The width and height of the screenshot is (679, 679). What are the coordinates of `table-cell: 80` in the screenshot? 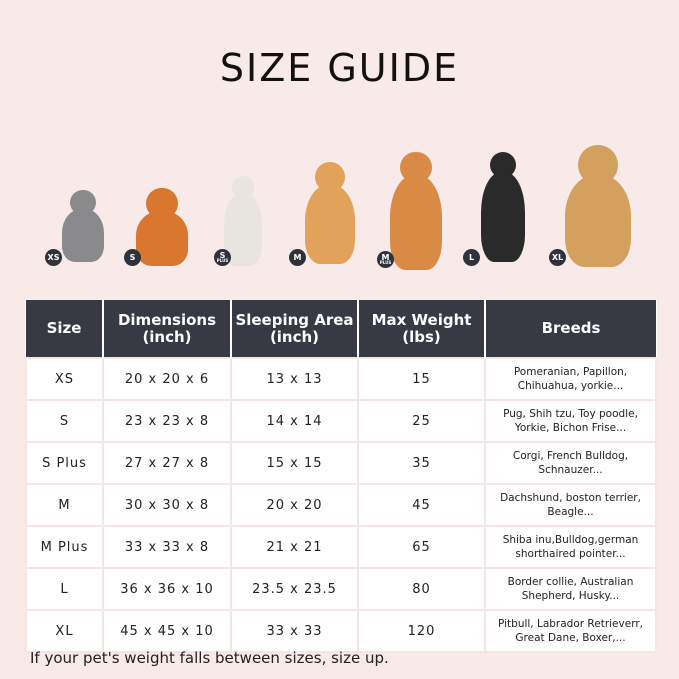 It's located at (421, 589).